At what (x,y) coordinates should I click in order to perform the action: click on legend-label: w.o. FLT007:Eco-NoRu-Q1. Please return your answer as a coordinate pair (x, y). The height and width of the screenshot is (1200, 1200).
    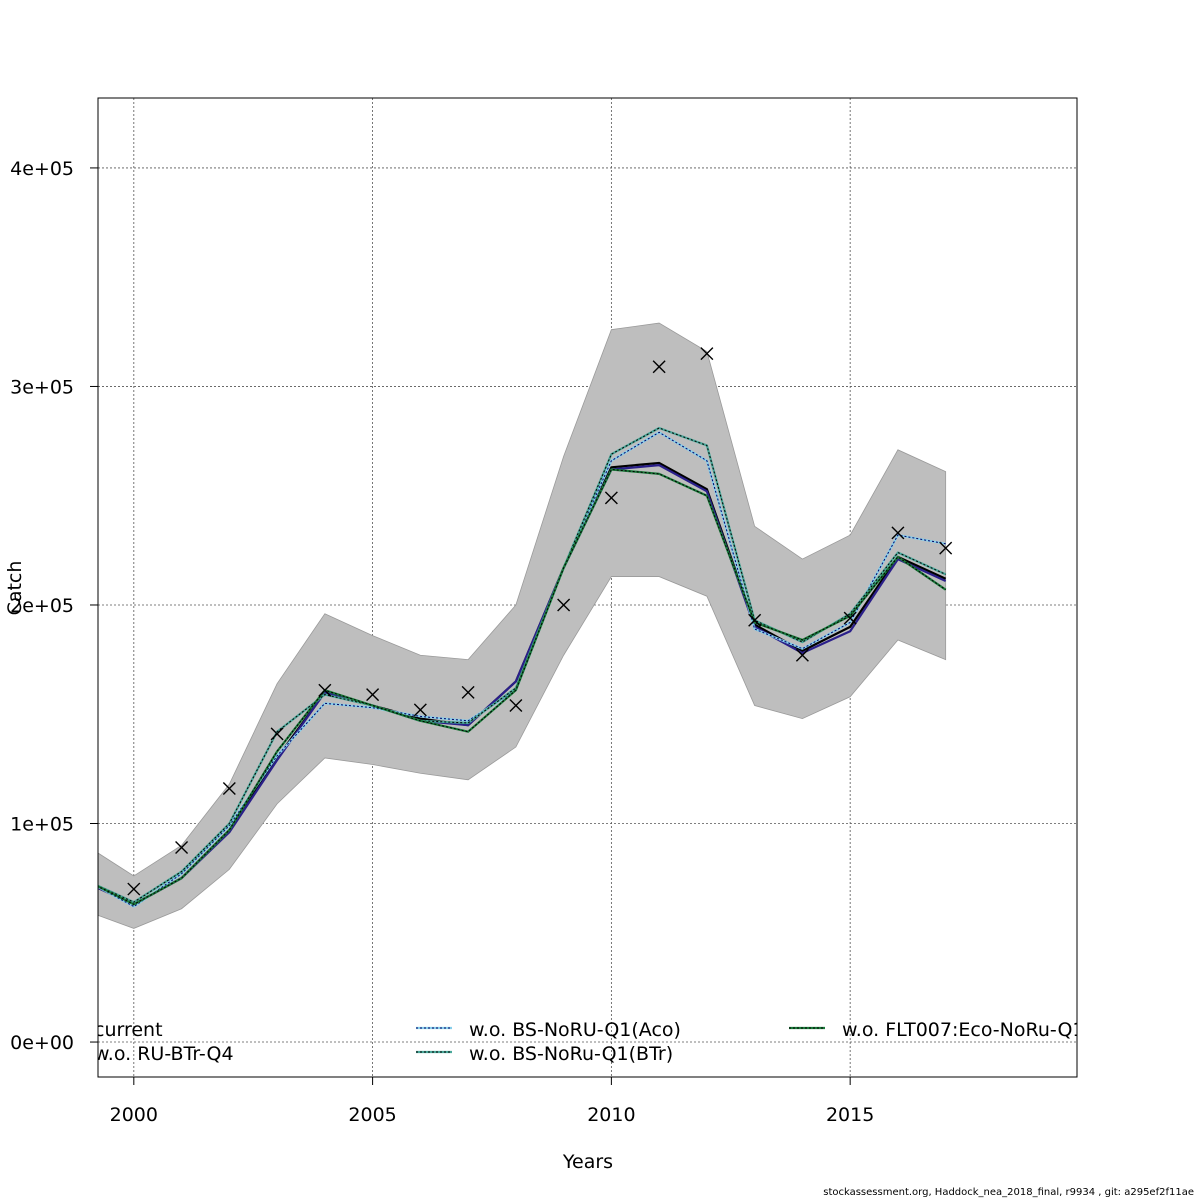
    Looking at the image, I should click on (963, 1030).